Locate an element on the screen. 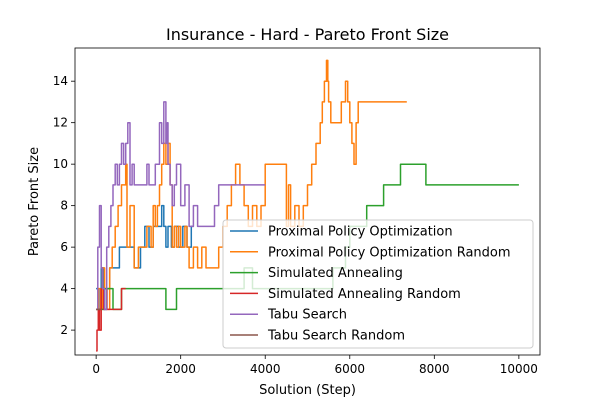  x-tick-label-1: 2000 is located at coordinates (180, 369).